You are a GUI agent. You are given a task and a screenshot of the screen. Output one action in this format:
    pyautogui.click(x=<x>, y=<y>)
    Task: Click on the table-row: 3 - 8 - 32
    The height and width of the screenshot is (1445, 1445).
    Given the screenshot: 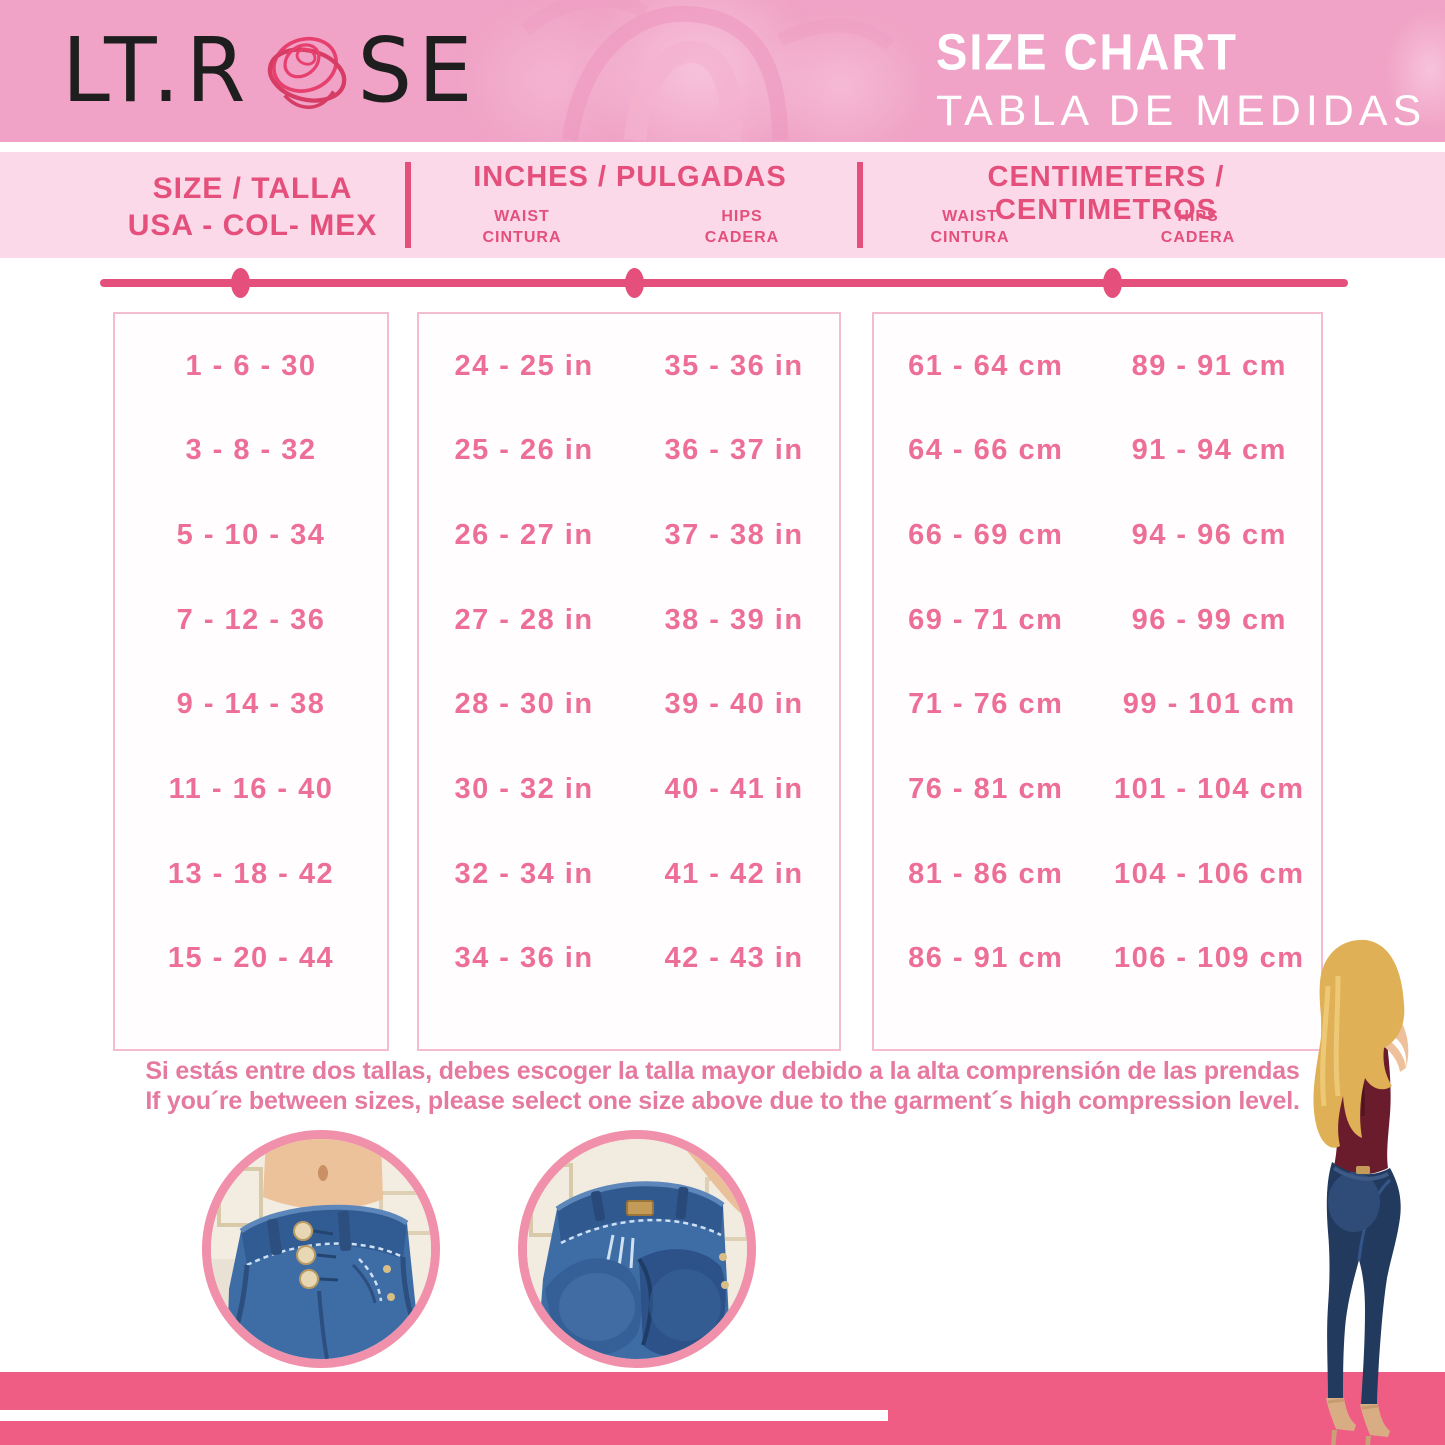 What is the action you would take?
    pyautogui.click(x=251, y=451)
    